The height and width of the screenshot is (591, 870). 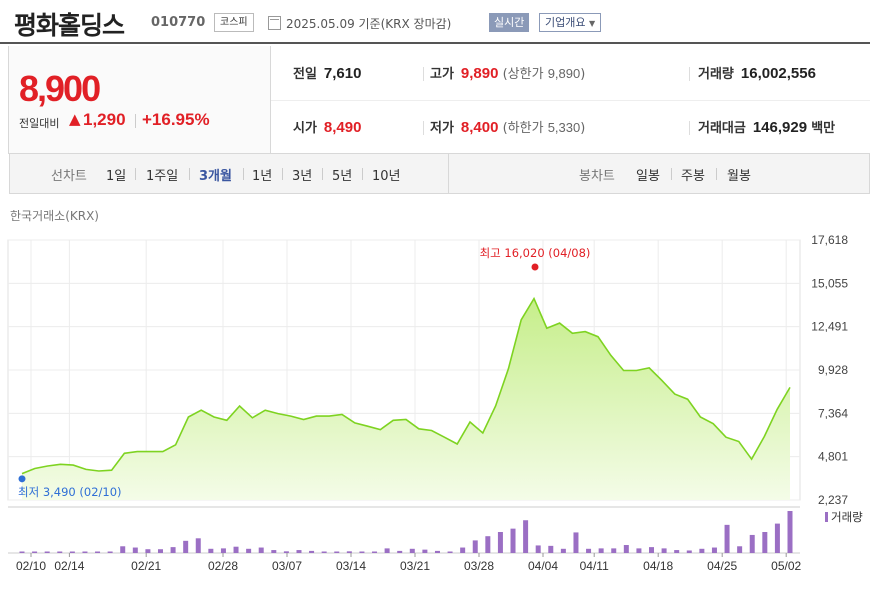 What do you see at coordinates (583, 128) in the screenshot?
I see `lower-limit-close: )` at bounding box center [583, 128].